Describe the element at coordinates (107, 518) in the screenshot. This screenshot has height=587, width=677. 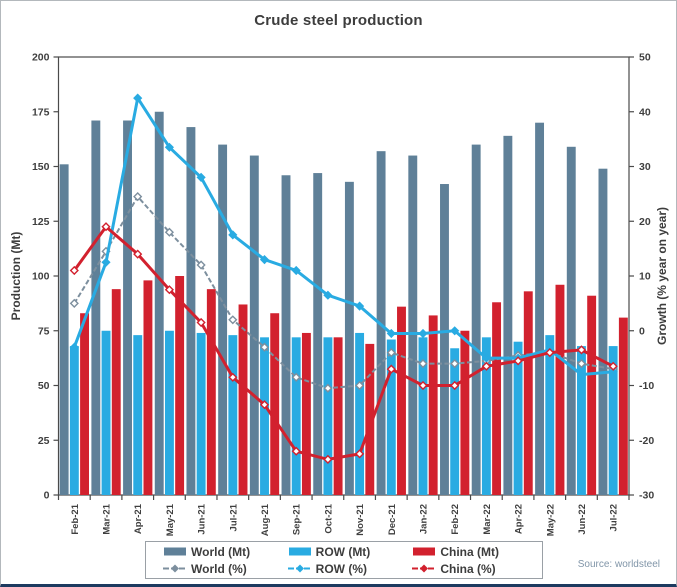
I see `x-axis-label: Mar-21` at that location.